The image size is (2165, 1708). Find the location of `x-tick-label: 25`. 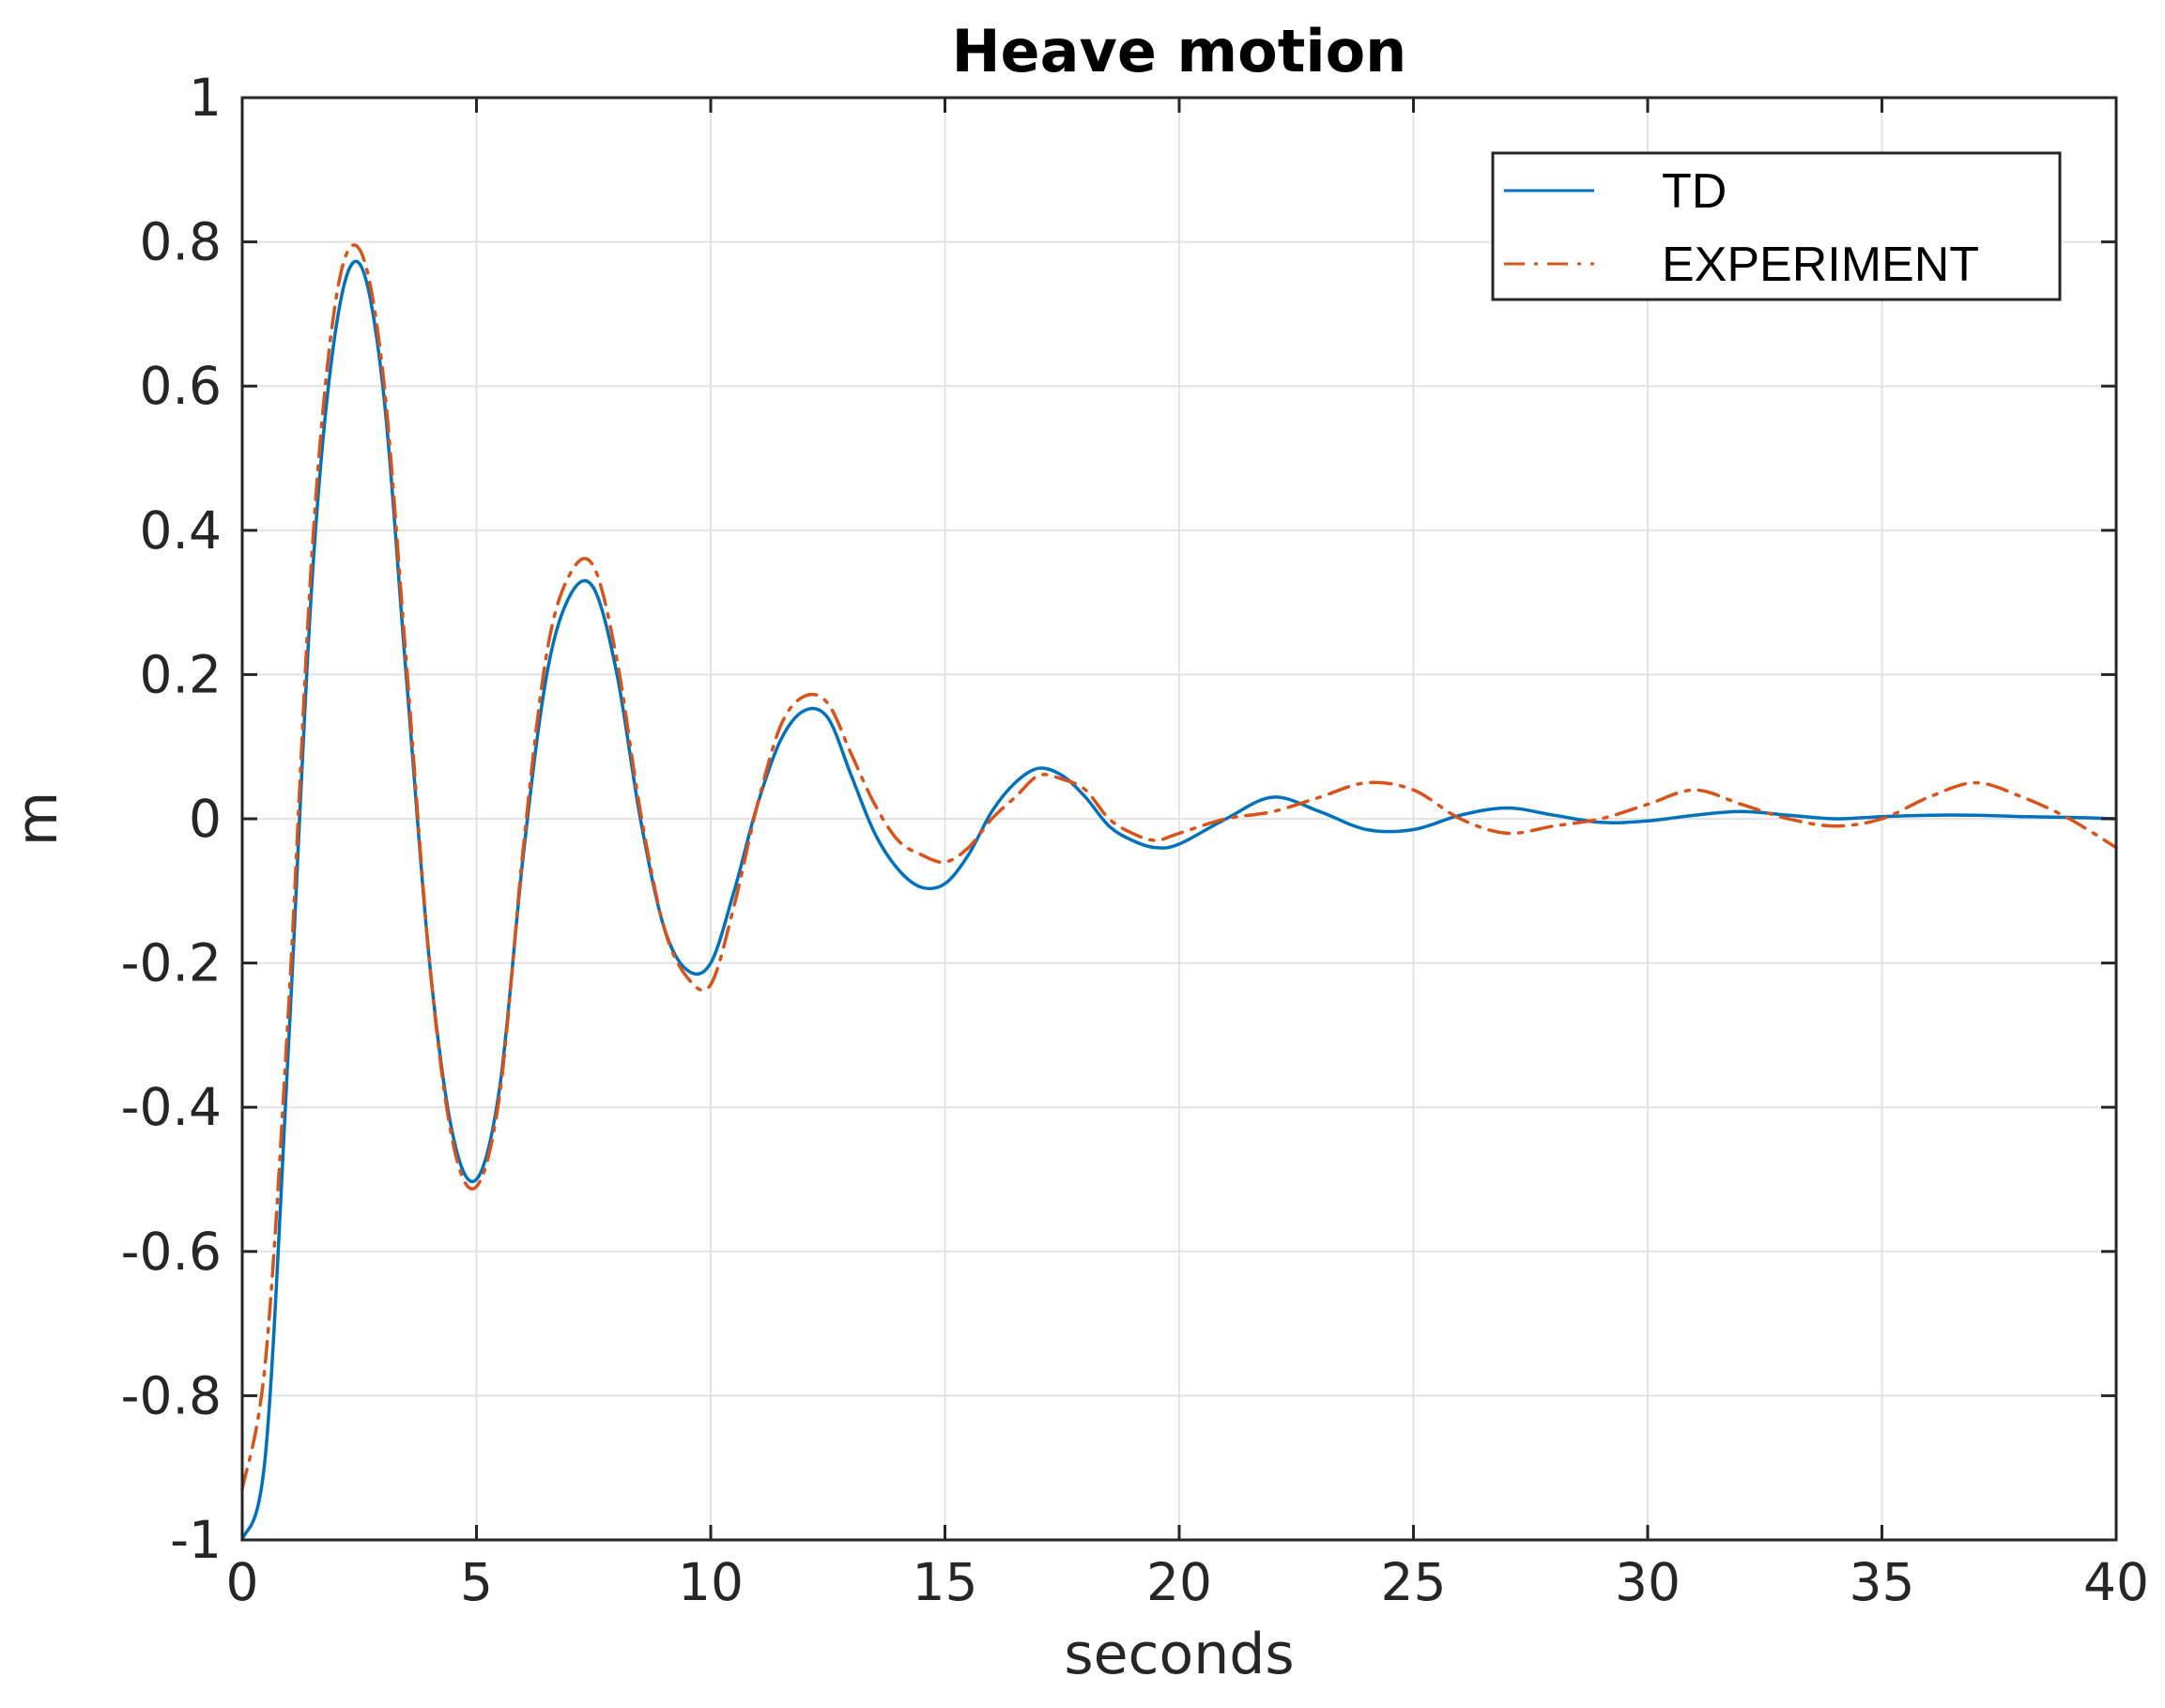

x-tick-label: 25 is located at coordinates (1414, 1582).